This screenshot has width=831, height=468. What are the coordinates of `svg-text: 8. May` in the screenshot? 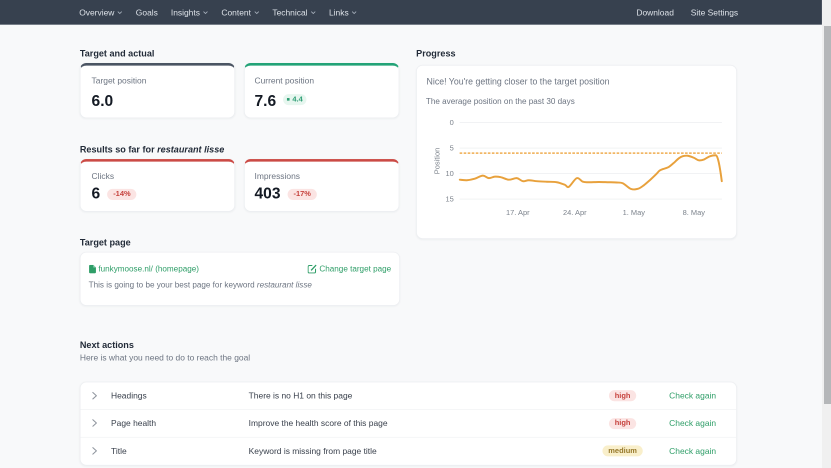 It's located at (694, 212).